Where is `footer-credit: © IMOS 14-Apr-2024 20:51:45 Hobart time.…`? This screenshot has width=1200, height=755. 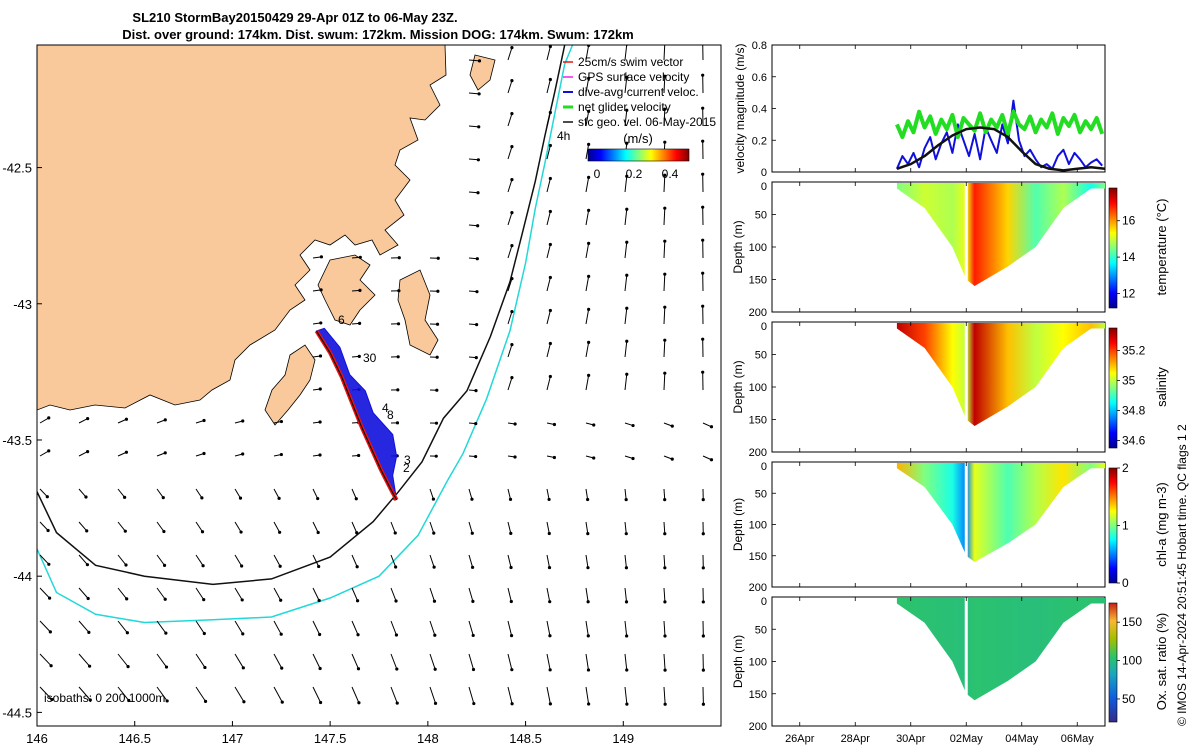 footer-credit: © IMOS 14-Apr-2024 20:51:45 Hobart time.… is located at coordinates (1182, 575).